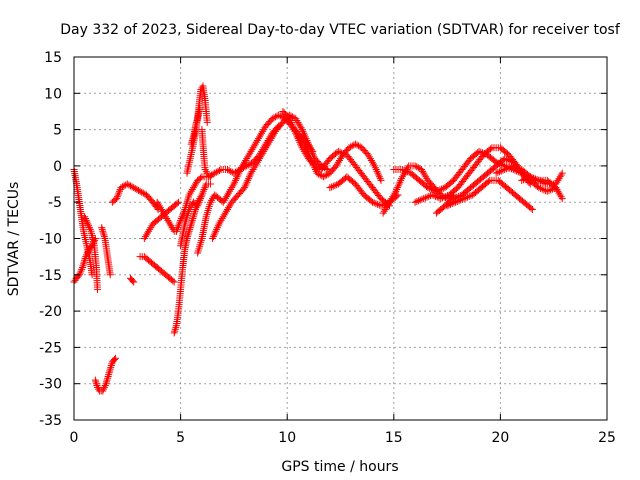 The width and height of the screenshot is (640, 480). Describe the element at coordinates (50, 421) in the screenshot. I see `y-tick-label: -35` at that location.